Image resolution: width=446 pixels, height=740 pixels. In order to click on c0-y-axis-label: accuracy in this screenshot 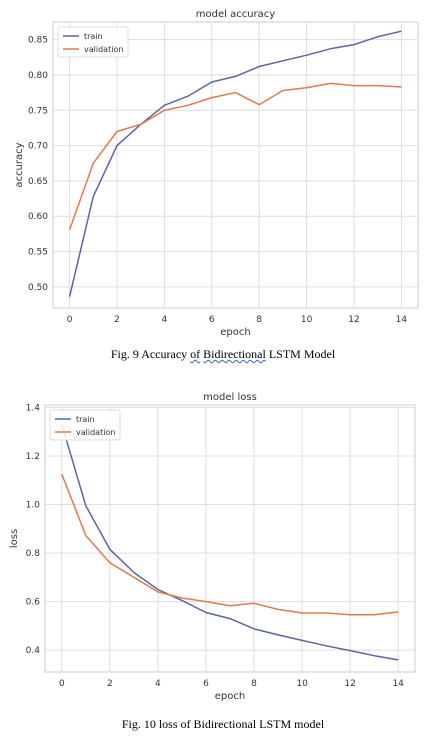, I will do `click(19, 164)`.